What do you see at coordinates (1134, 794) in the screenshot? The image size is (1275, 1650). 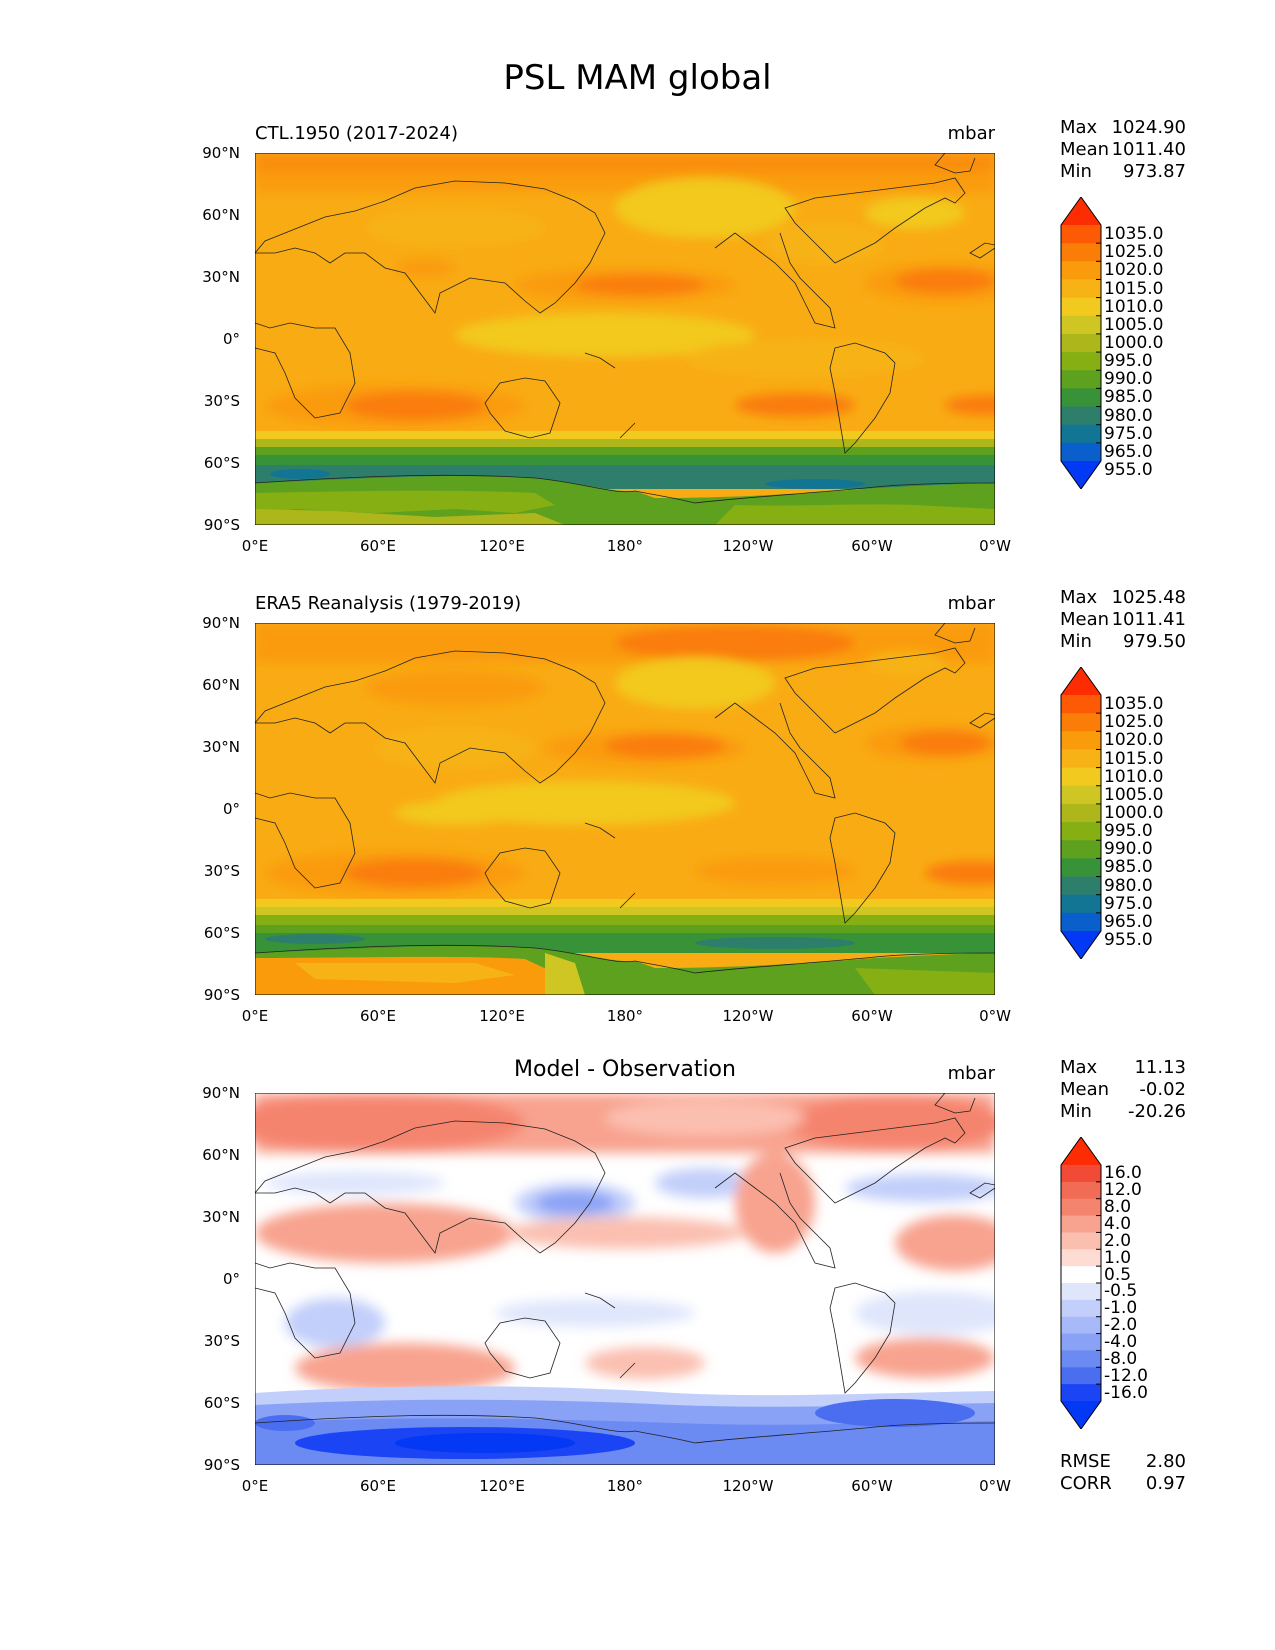 I see `colorbar-tick-label: 1005.0` at bounding box center [1134, 794].